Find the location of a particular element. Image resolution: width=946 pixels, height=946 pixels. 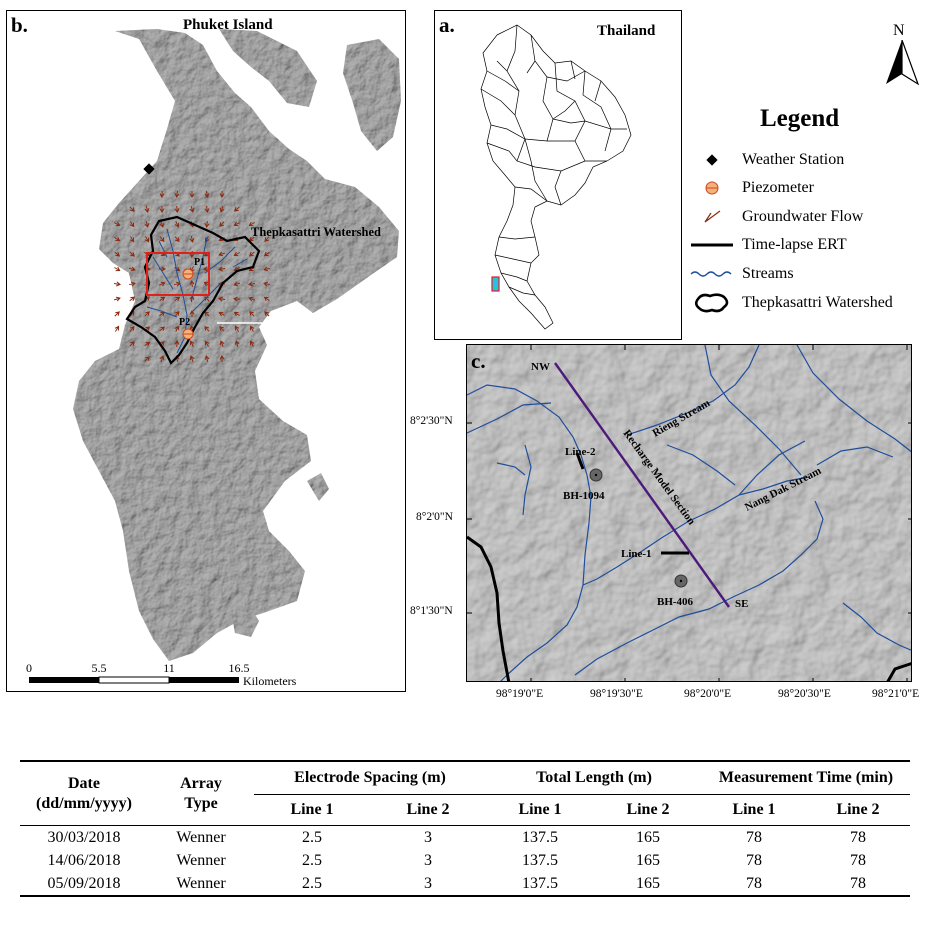

watershed-boundary-segment is located at coordinates (489, 608).